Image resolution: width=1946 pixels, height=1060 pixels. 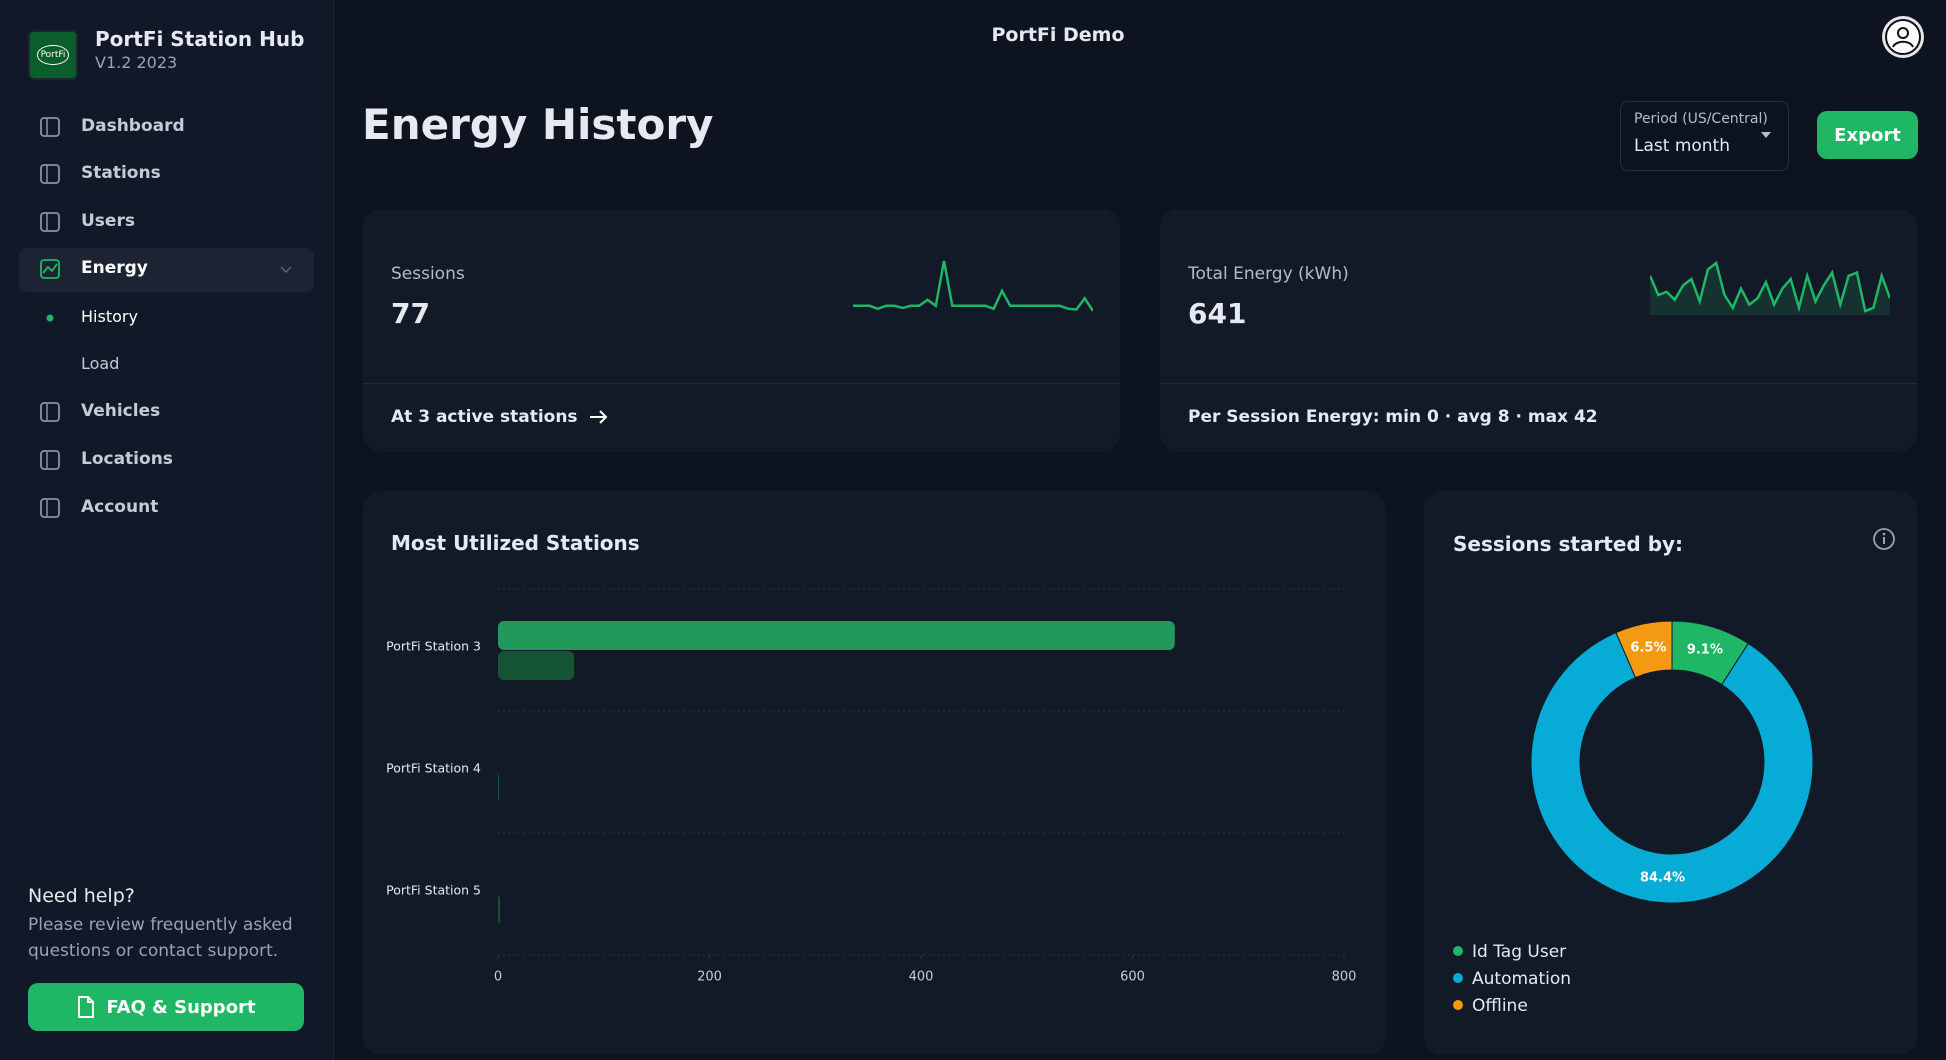 I want to click on legend-label: Offline, so click(x=1500, y=1006).